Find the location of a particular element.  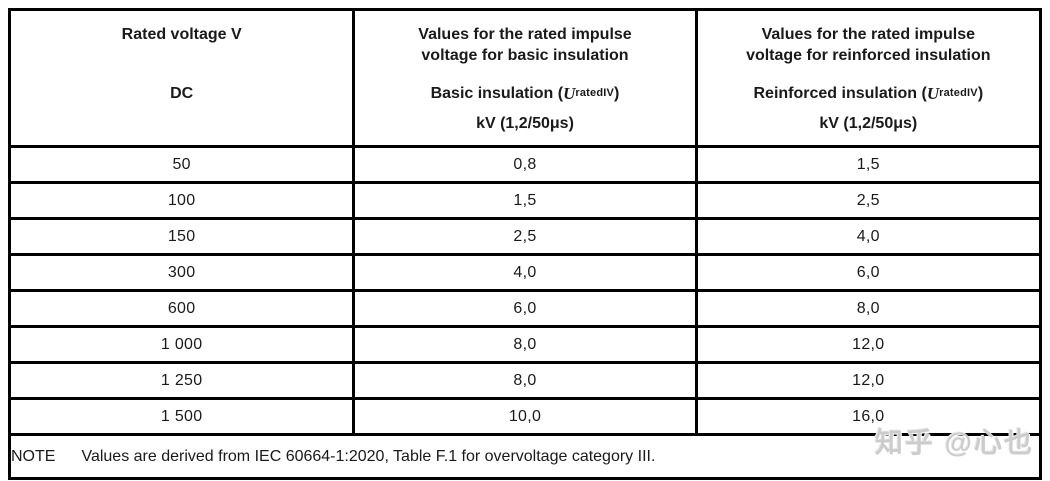

header-basic-unit: kV (1,2/50μs) is located at coordinates (525, 123).